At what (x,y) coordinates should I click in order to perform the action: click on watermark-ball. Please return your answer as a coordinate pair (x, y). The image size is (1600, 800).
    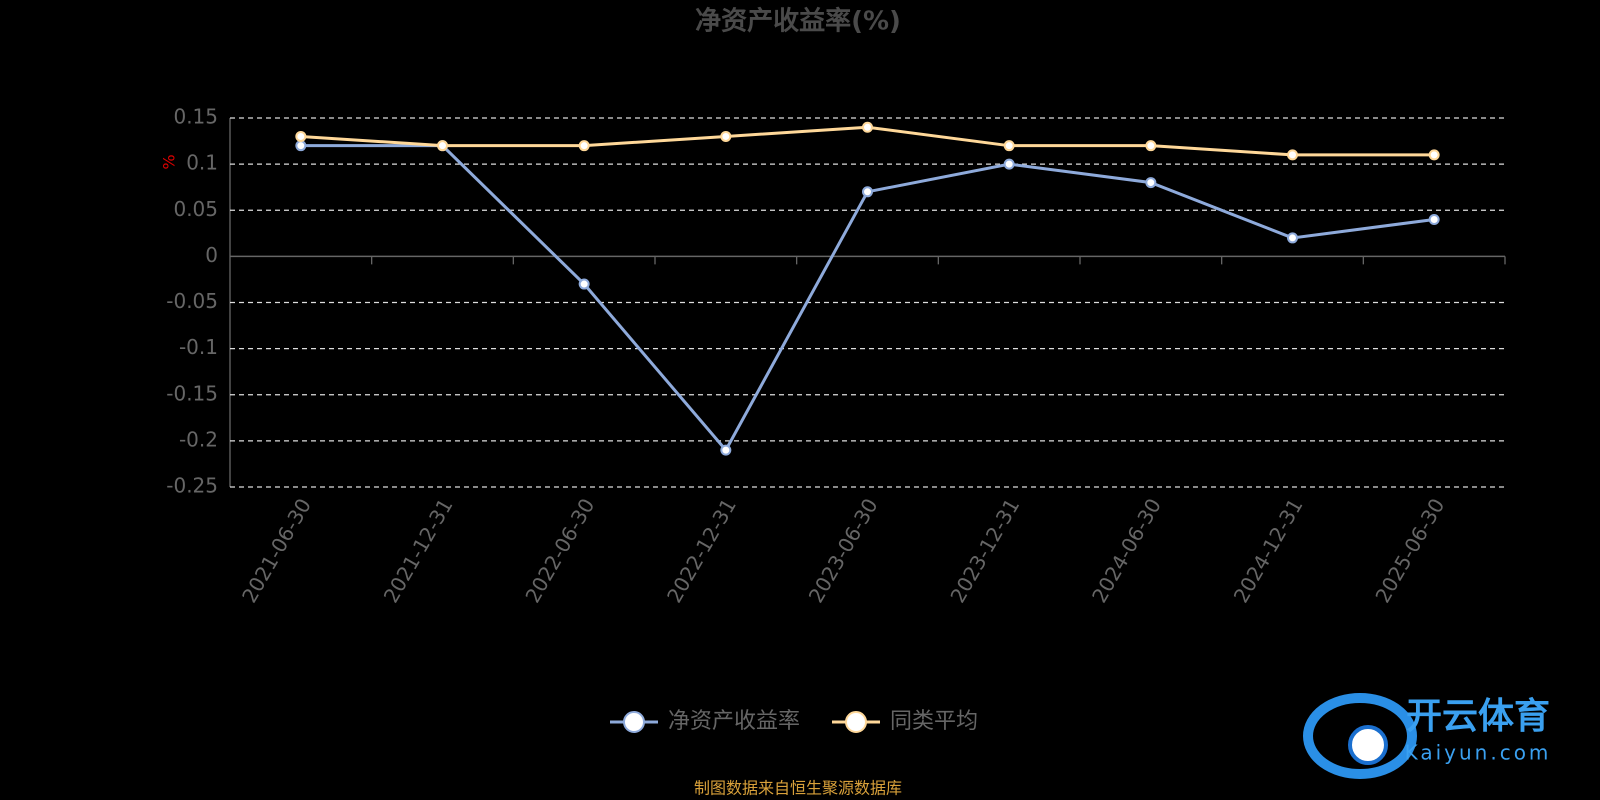
    Looking at the image, I should click on (1368, 745).